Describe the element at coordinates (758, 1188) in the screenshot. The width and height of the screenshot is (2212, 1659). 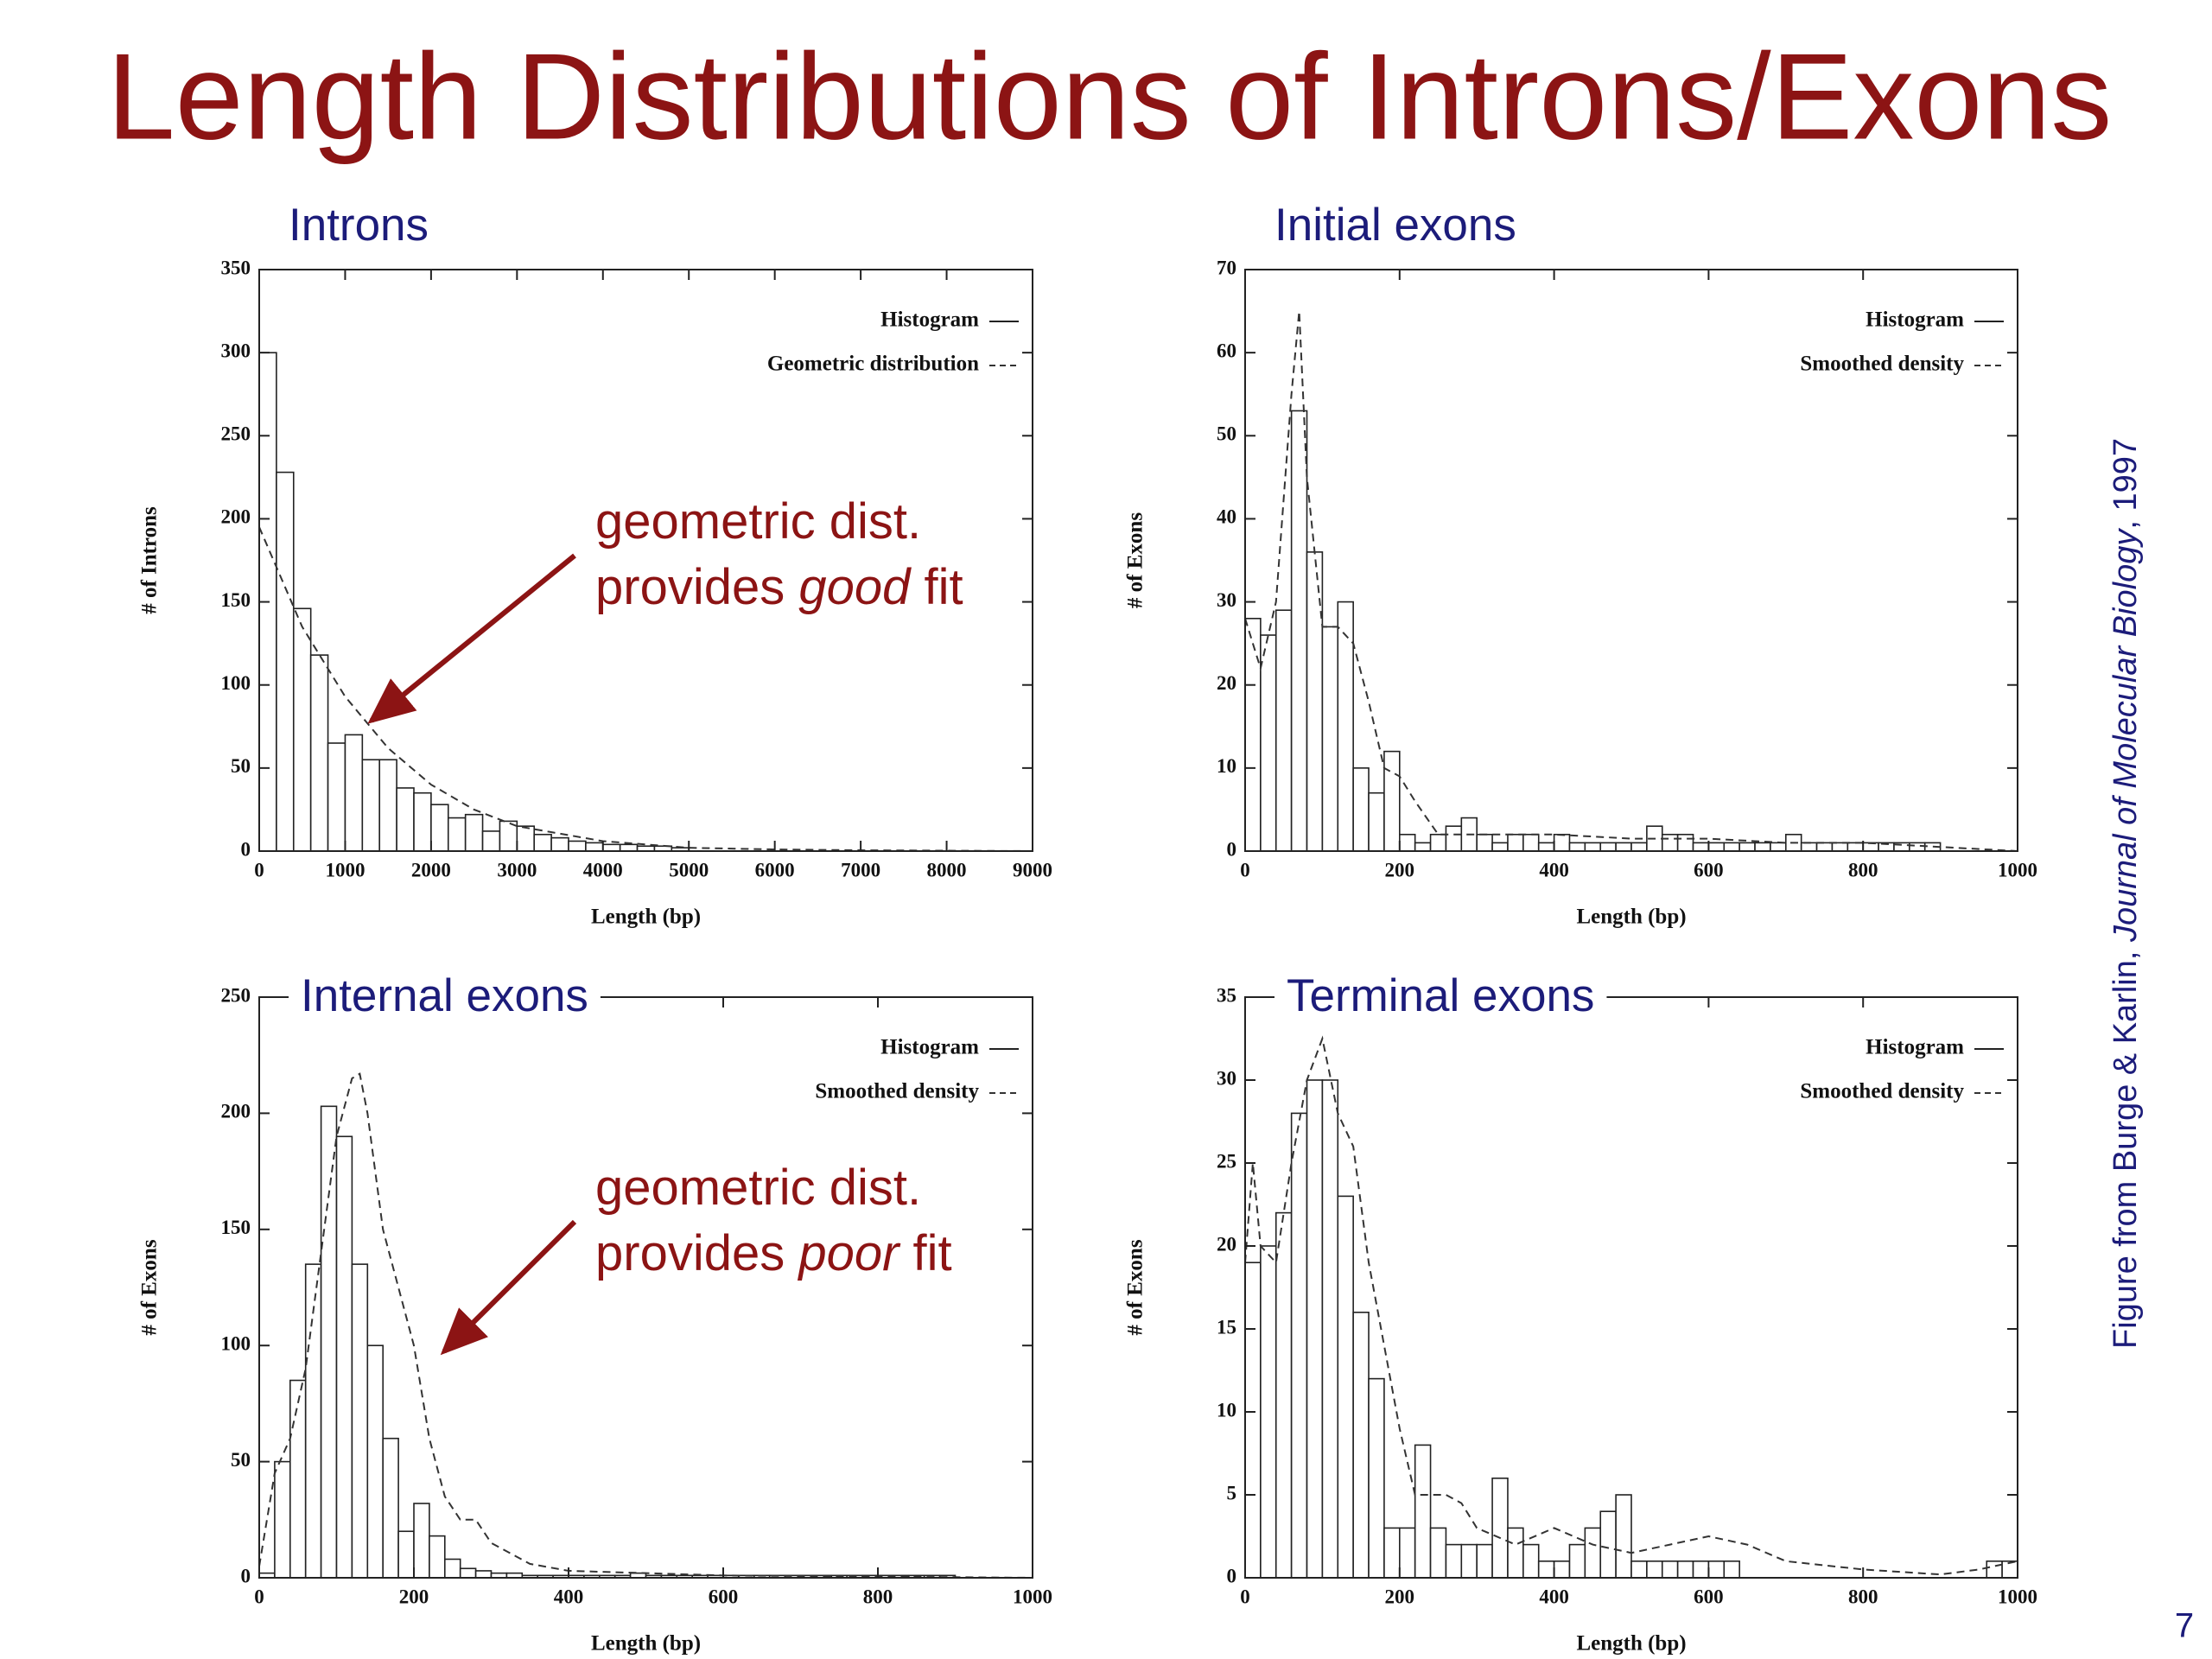
I see `annotation-line: geometric dist.` at that location.